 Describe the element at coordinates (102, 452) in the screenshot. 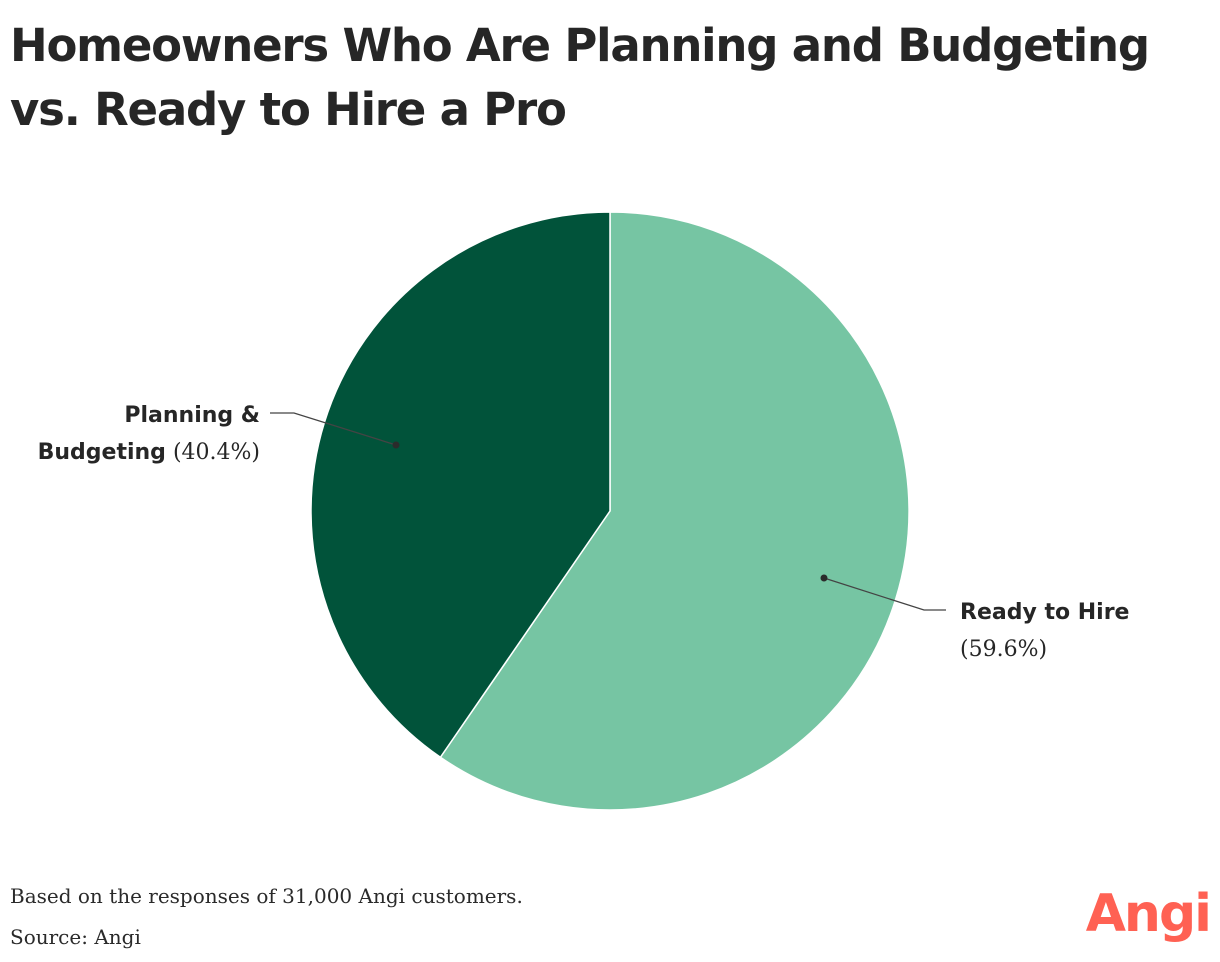

I see `label-planning-name: Budgeting` at that location.